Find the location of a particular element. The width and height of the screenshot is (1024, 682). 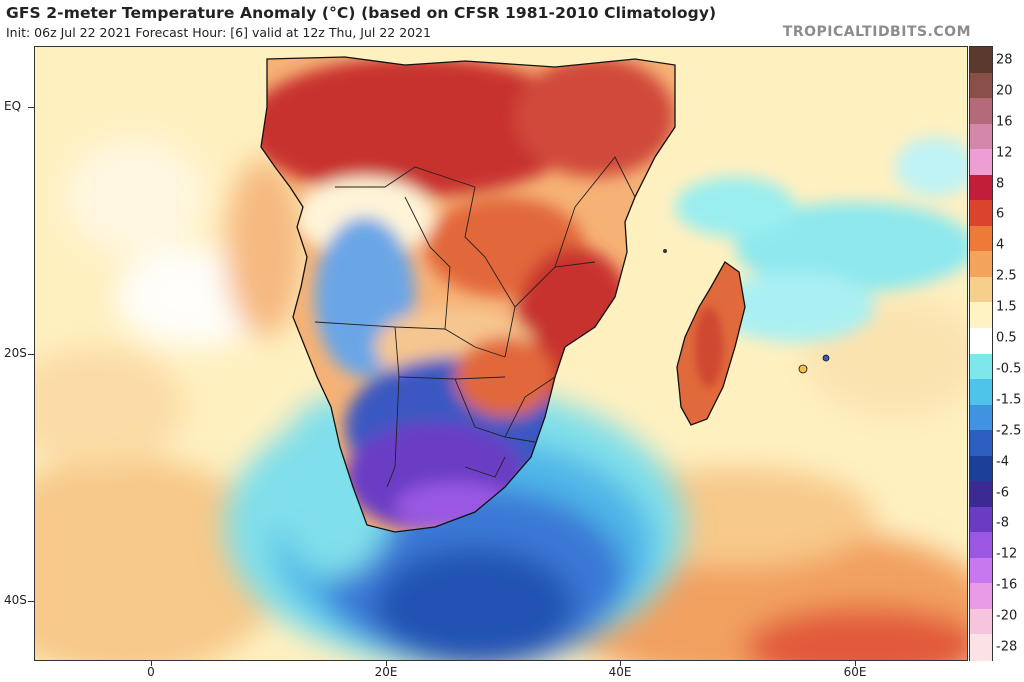

colorbar-label: 4 is located at coordinates (1000, 245).